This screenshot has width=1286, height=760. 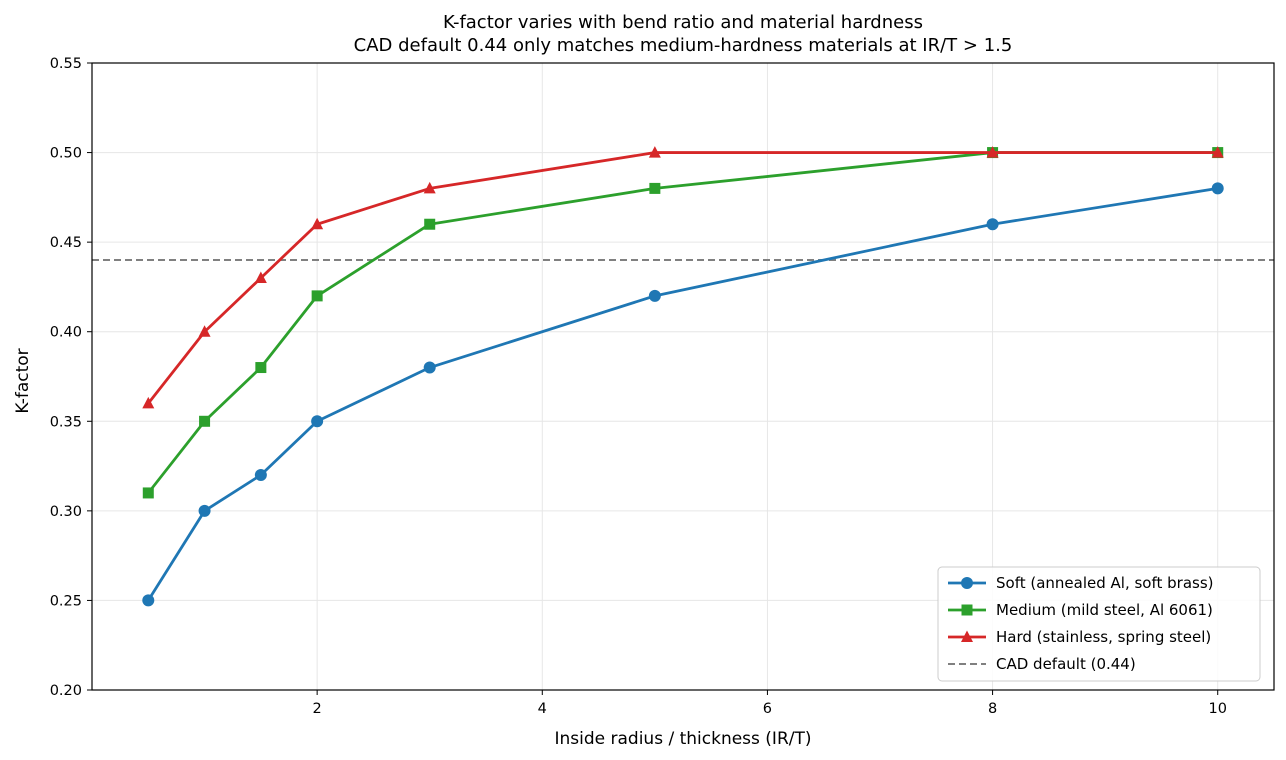 What do you see at coordinates (66, 601) in the screenshot?
I see `y-tick-label: 0.25` at bounding box center [66, 601].